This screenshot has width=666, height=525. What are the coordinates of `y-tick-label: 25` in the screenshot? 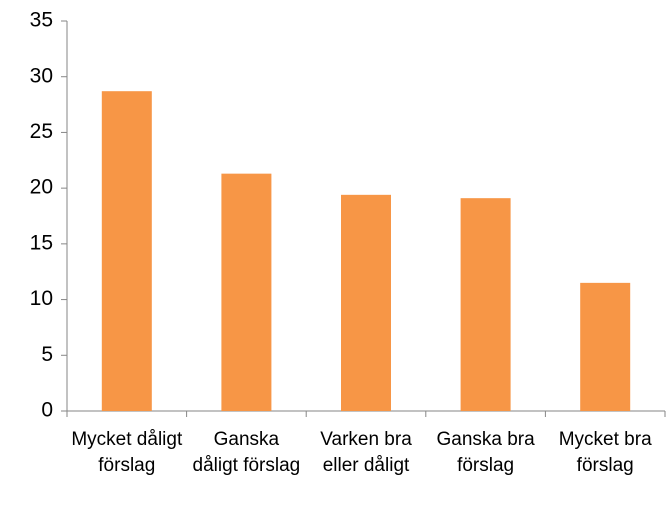 It's located at (41, 131).